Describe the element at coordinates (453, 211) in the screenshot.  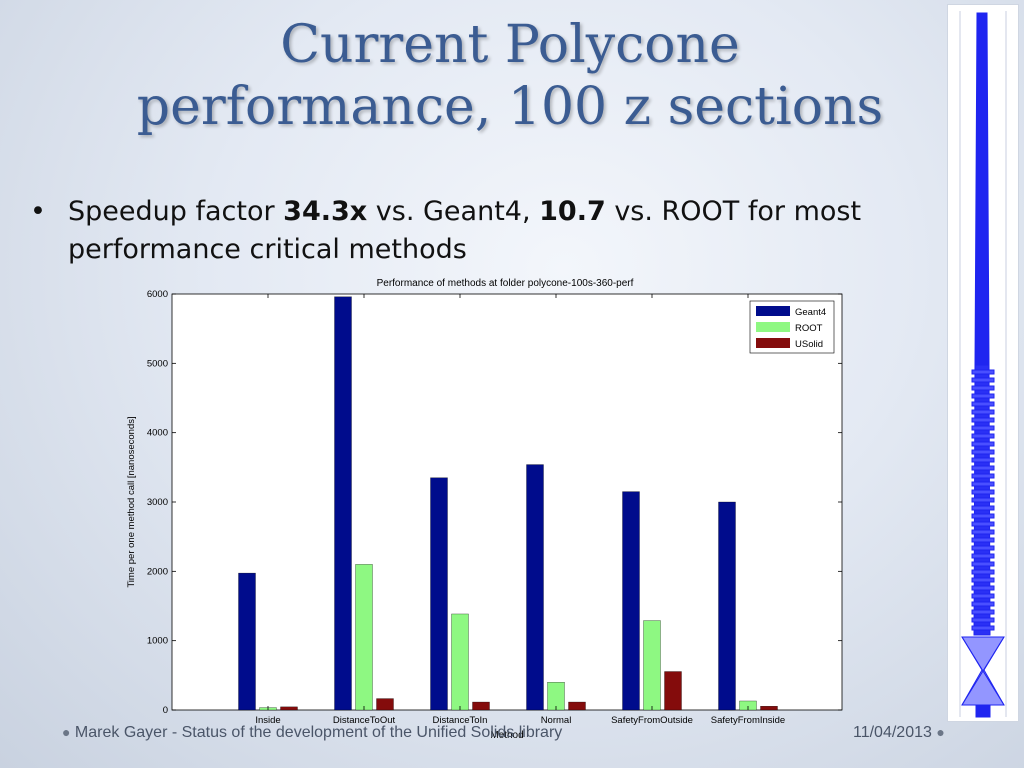
I see `bullet-mid: vs. Geant4,` at that location.